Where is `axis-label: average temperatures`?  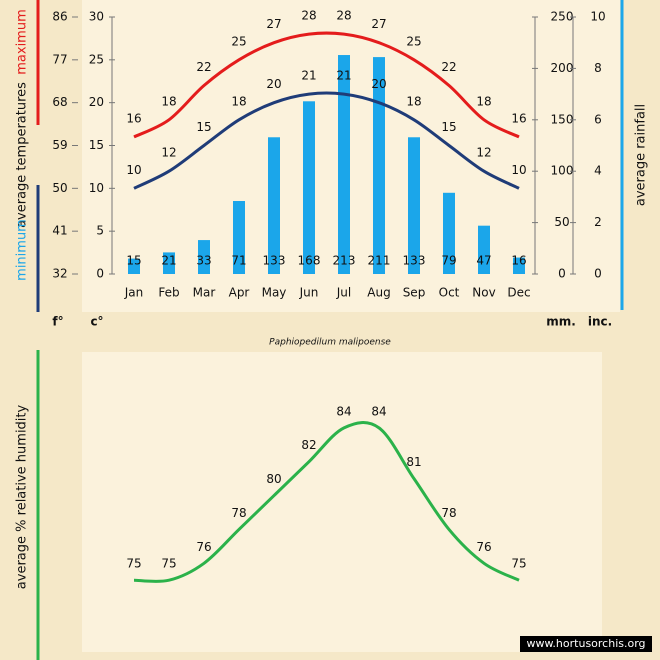 axis-label: average temperatures is located at coordinates (22, 155).